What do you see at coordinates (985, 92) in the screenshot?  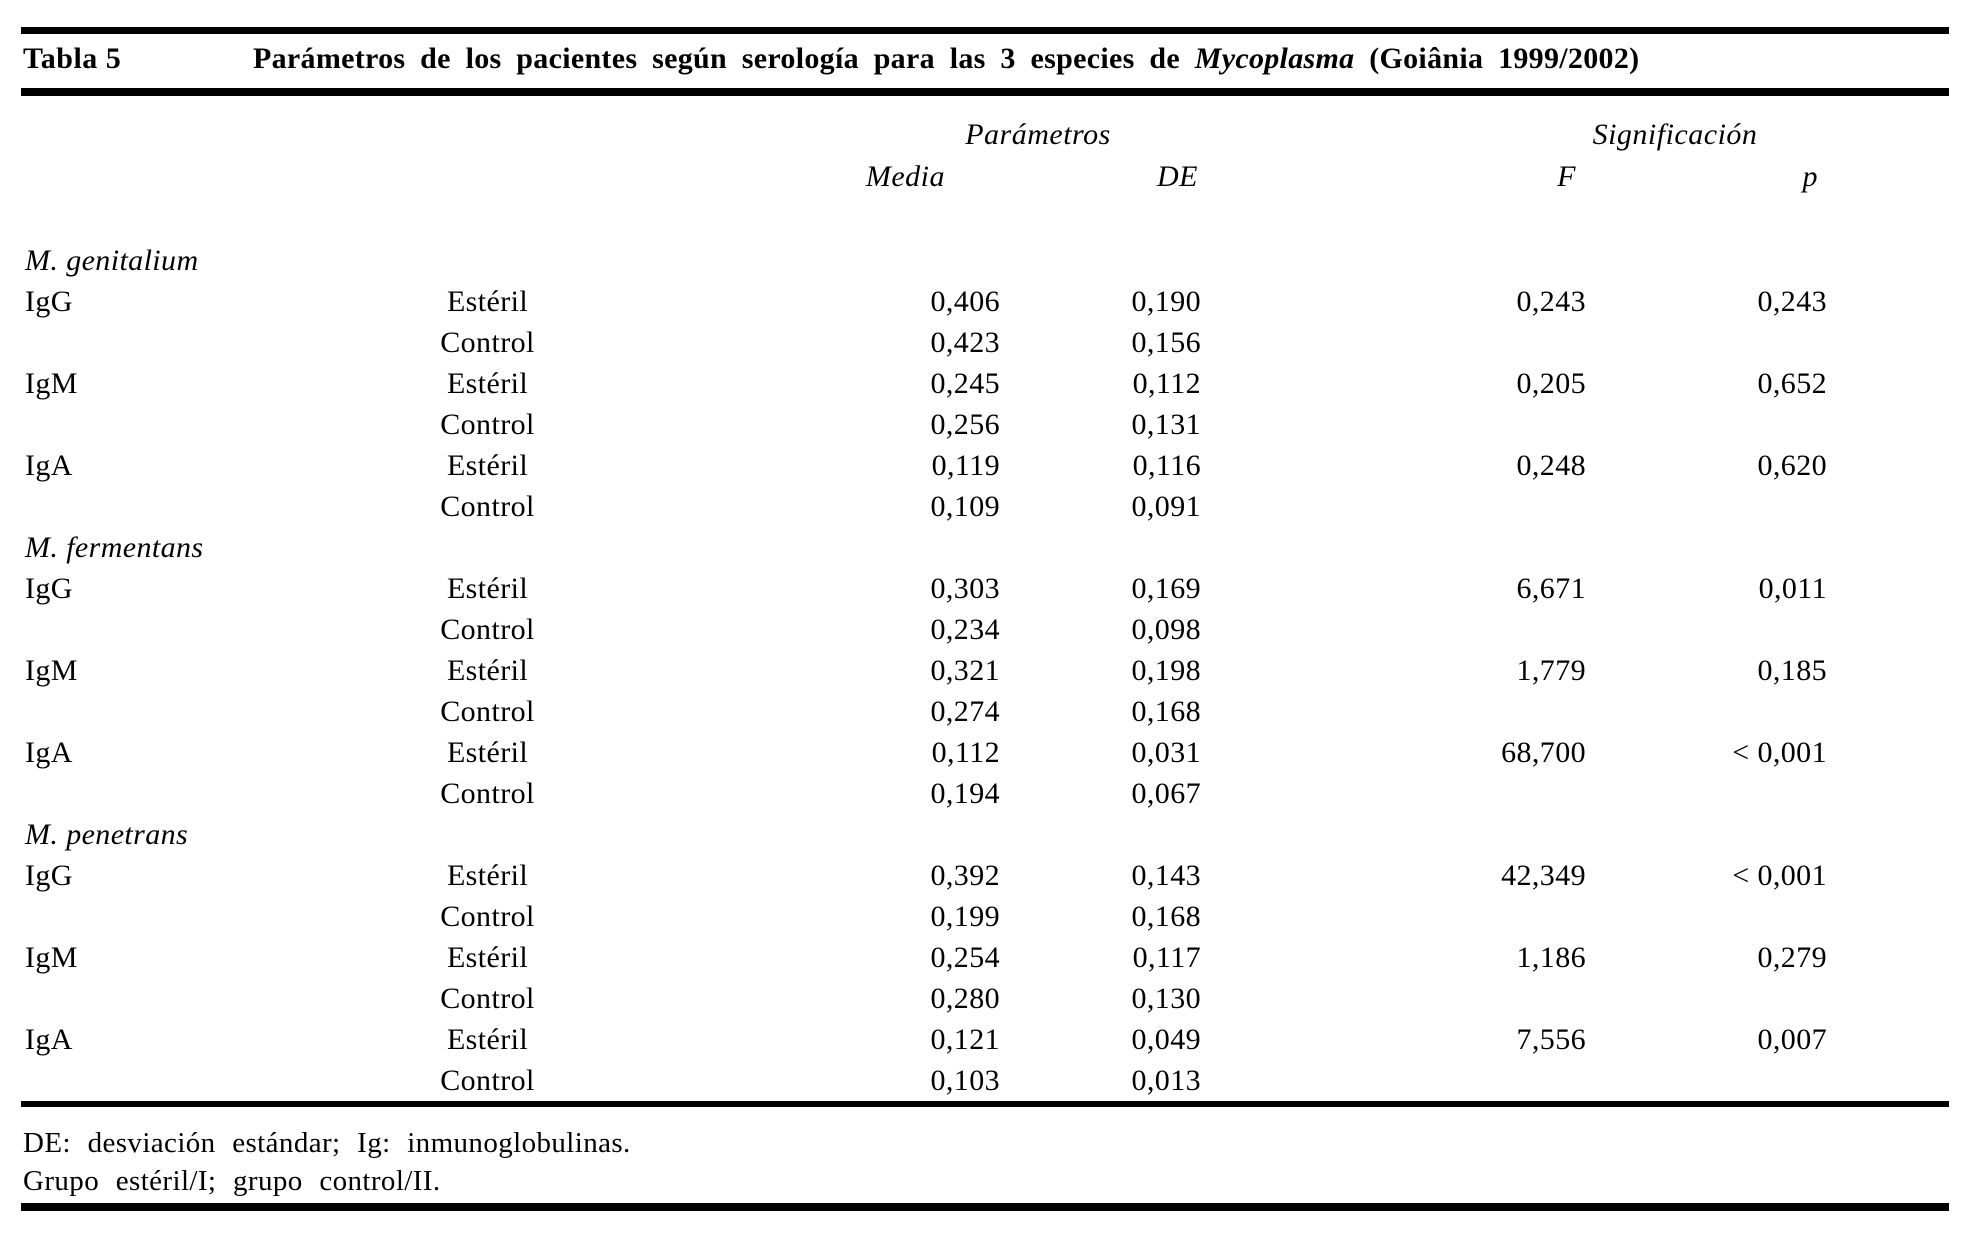 I see `title-rule` at bounding box center [985, 92].